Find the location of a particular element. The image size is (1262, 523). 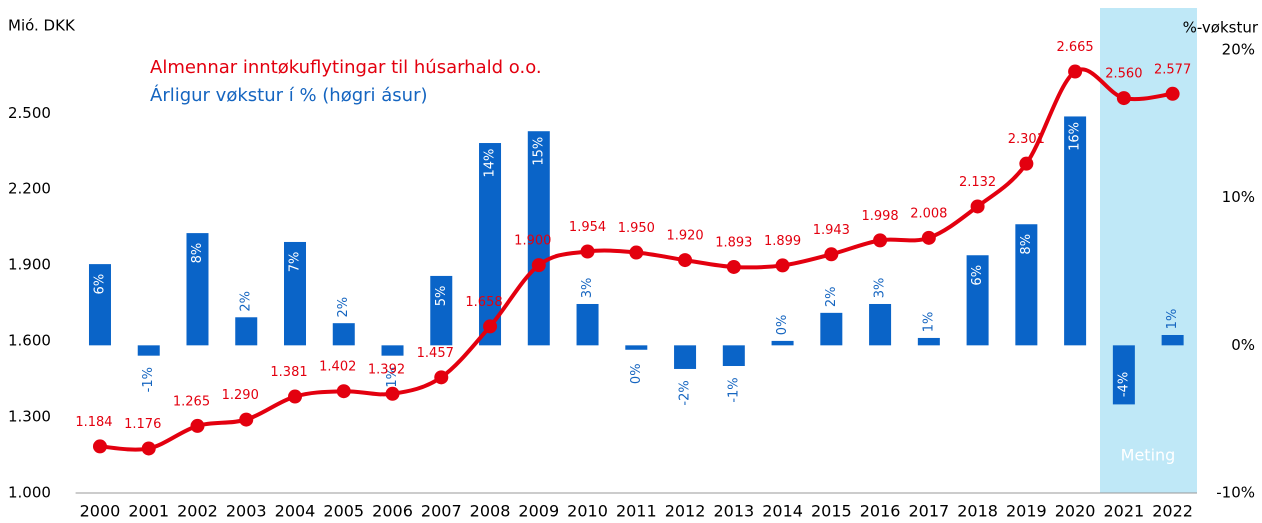

bar-label: 5% is located at coordinates (441, 296).